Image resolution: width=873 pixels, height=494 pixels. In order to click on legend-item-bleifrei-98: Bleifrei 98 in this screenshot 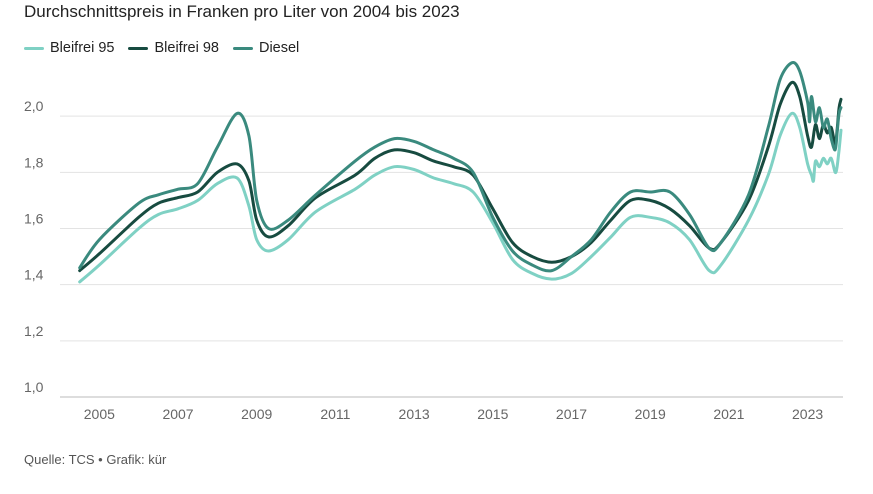, I will do `click(173, 48)`.